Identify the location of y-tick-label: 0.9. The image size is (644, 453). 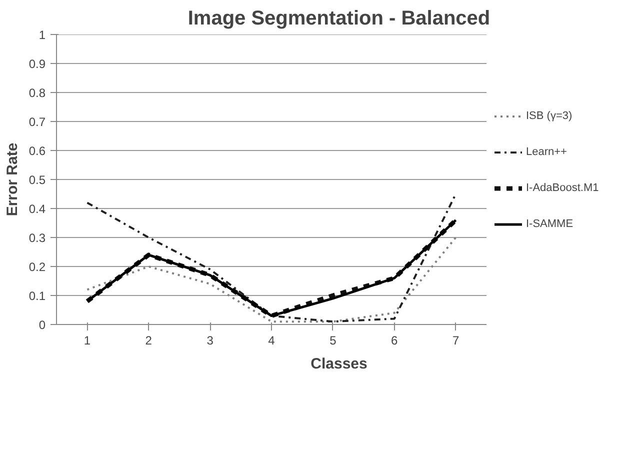
(37, 64).